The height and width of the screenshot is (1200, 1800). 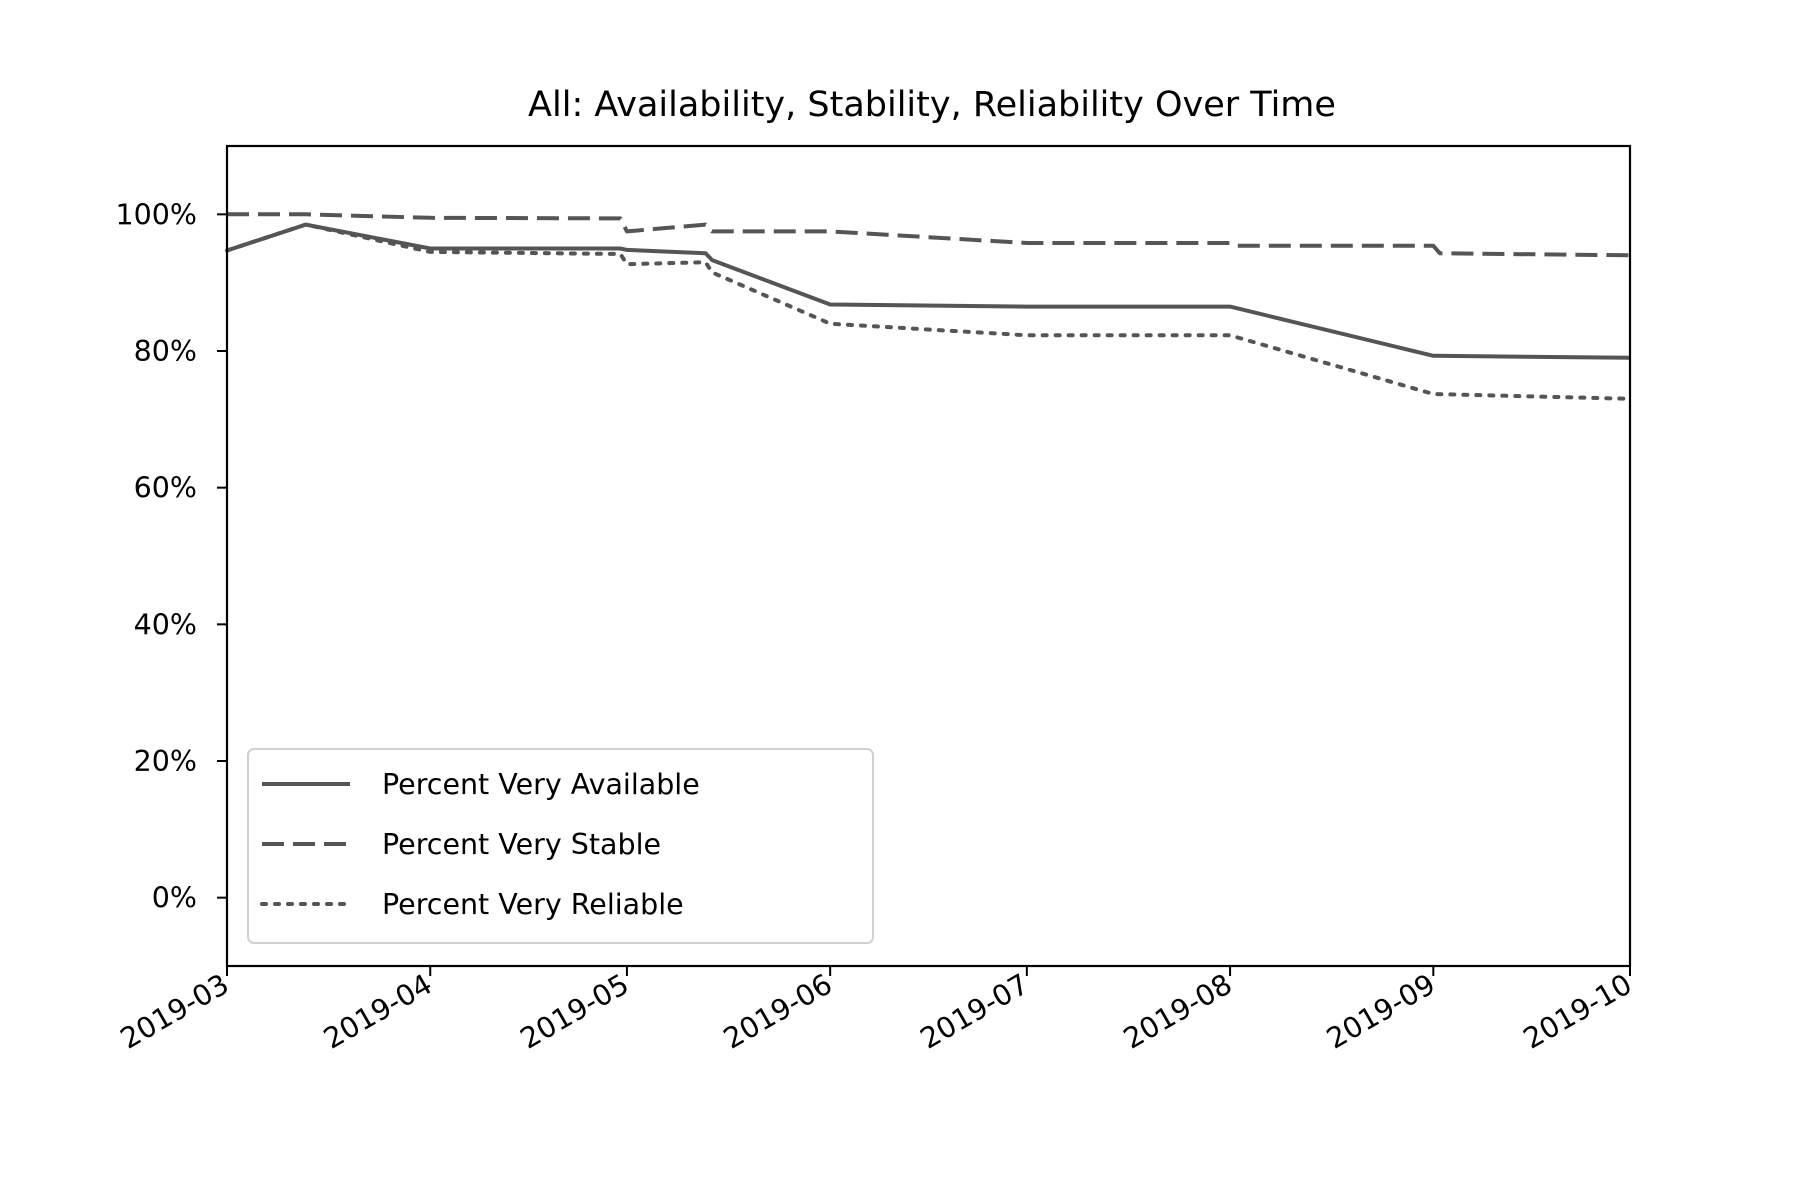 What do you see at coordinates (156, 214) in the screenshot?
I see `y-tick-label: 100%` at bounding box center [156, 214].